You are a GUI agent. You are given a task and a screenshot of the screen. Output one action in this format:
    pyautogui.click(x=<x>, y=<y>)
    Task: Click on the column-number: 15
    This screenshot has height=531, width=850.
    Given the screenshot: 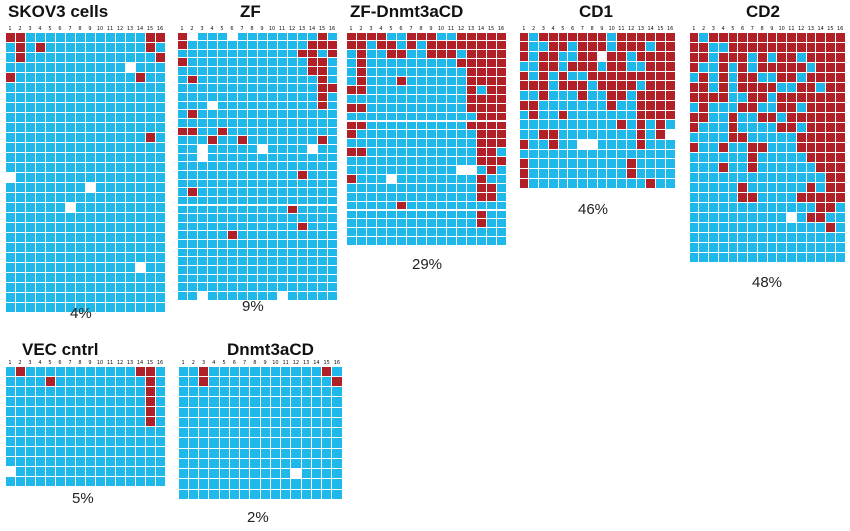 What is the action you would take?
    pyautogui.click(x=660, y=29)
    